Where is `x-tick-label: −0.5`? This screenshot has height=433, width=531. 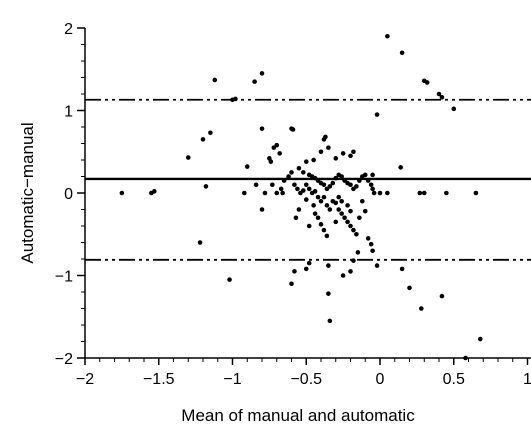 x-tick-label: −0.5 is located at coordinates (306, 379).